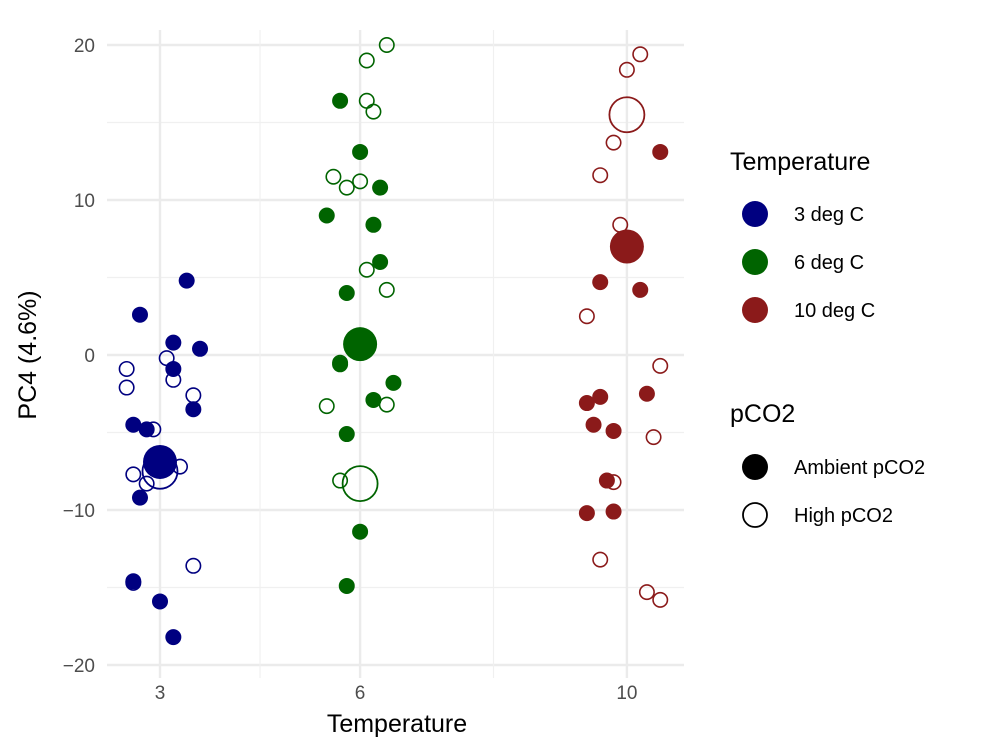  What do you see at coordinates (84, 201) in the screenshot?
I see `y-tick-label: 10` at bounding box center [84, 201].